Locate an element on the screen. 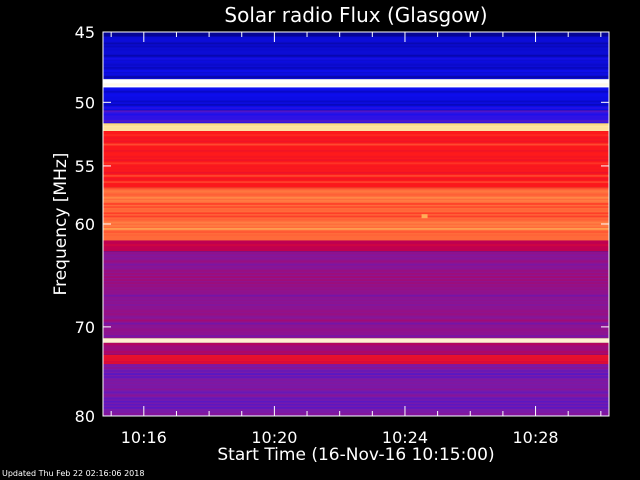 This screenshot has height=480, width=640. y-tick-label: 80 is located at coordinates (85, 416).